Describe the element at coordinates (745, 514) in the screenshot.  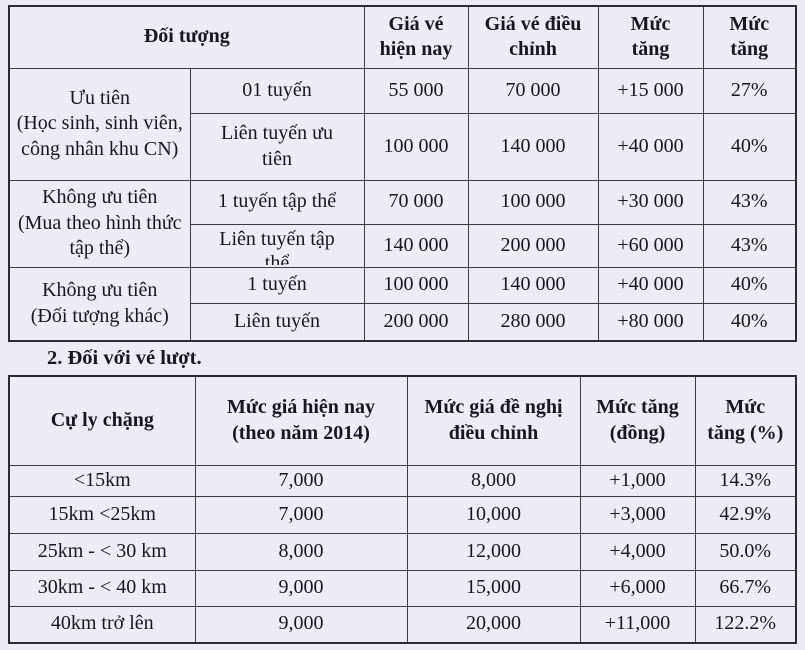
I see `increase-percent-cell: 42.9%` at that location.